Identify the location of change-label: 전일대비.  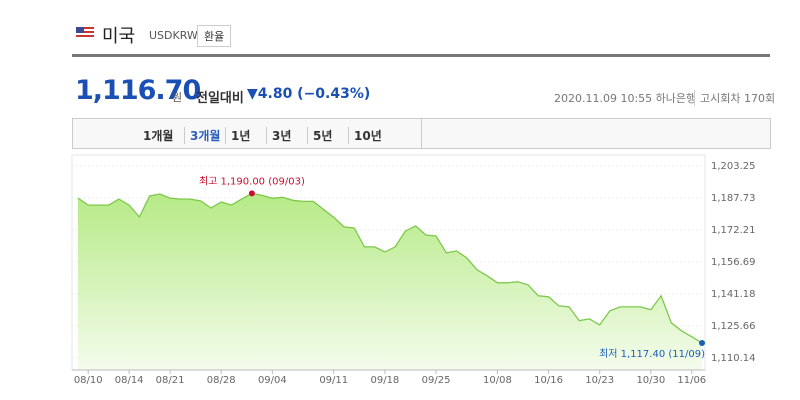
(220, 98).